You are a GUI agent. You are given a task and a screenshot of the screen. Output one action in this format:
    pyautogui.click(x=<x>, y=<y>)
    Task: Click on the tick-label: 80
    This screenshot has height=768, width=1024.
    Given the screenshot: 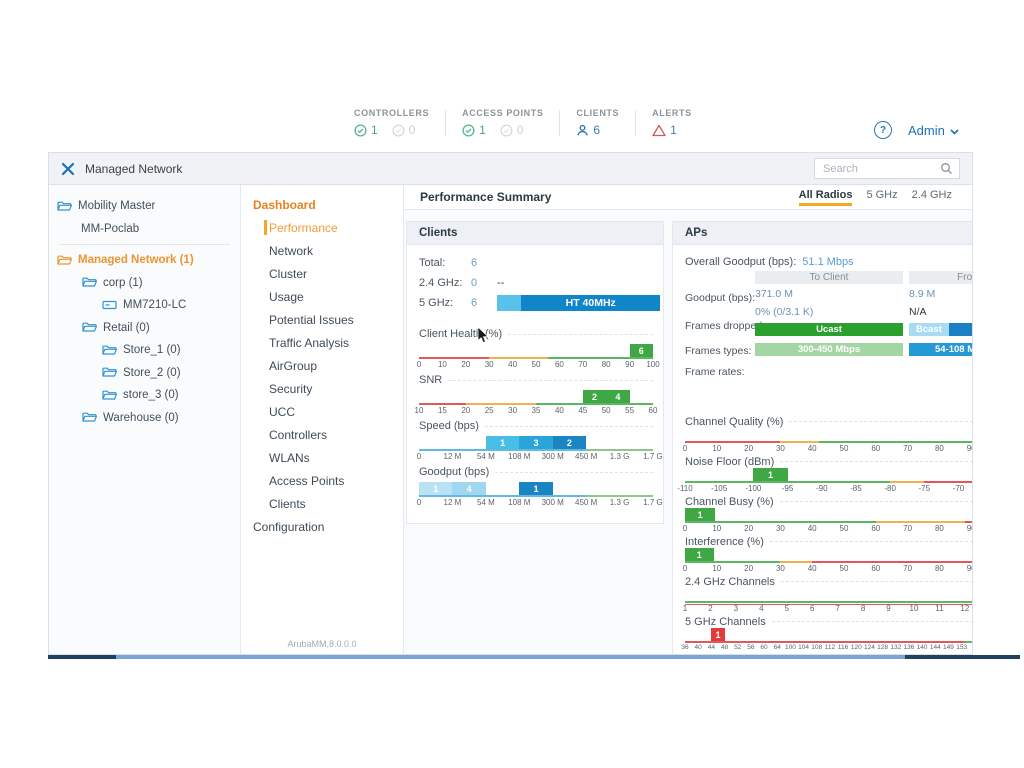 What is the action you would take?
    pyautogui.click(x=606, y=364)
    